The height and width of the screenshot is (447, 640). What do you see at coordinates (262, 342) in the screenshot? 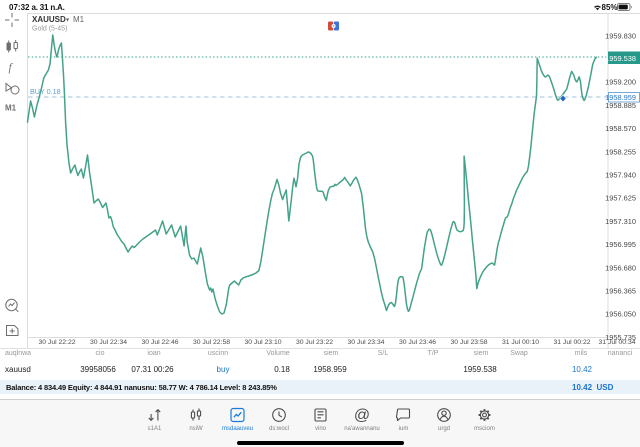
I see `svg-text: 30 Jul 23:10` at bounding box center [262, 342].